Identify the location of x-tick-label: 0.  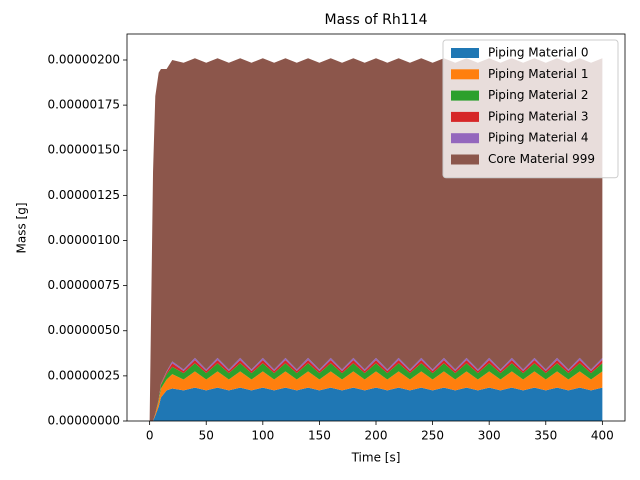
(150, 436).